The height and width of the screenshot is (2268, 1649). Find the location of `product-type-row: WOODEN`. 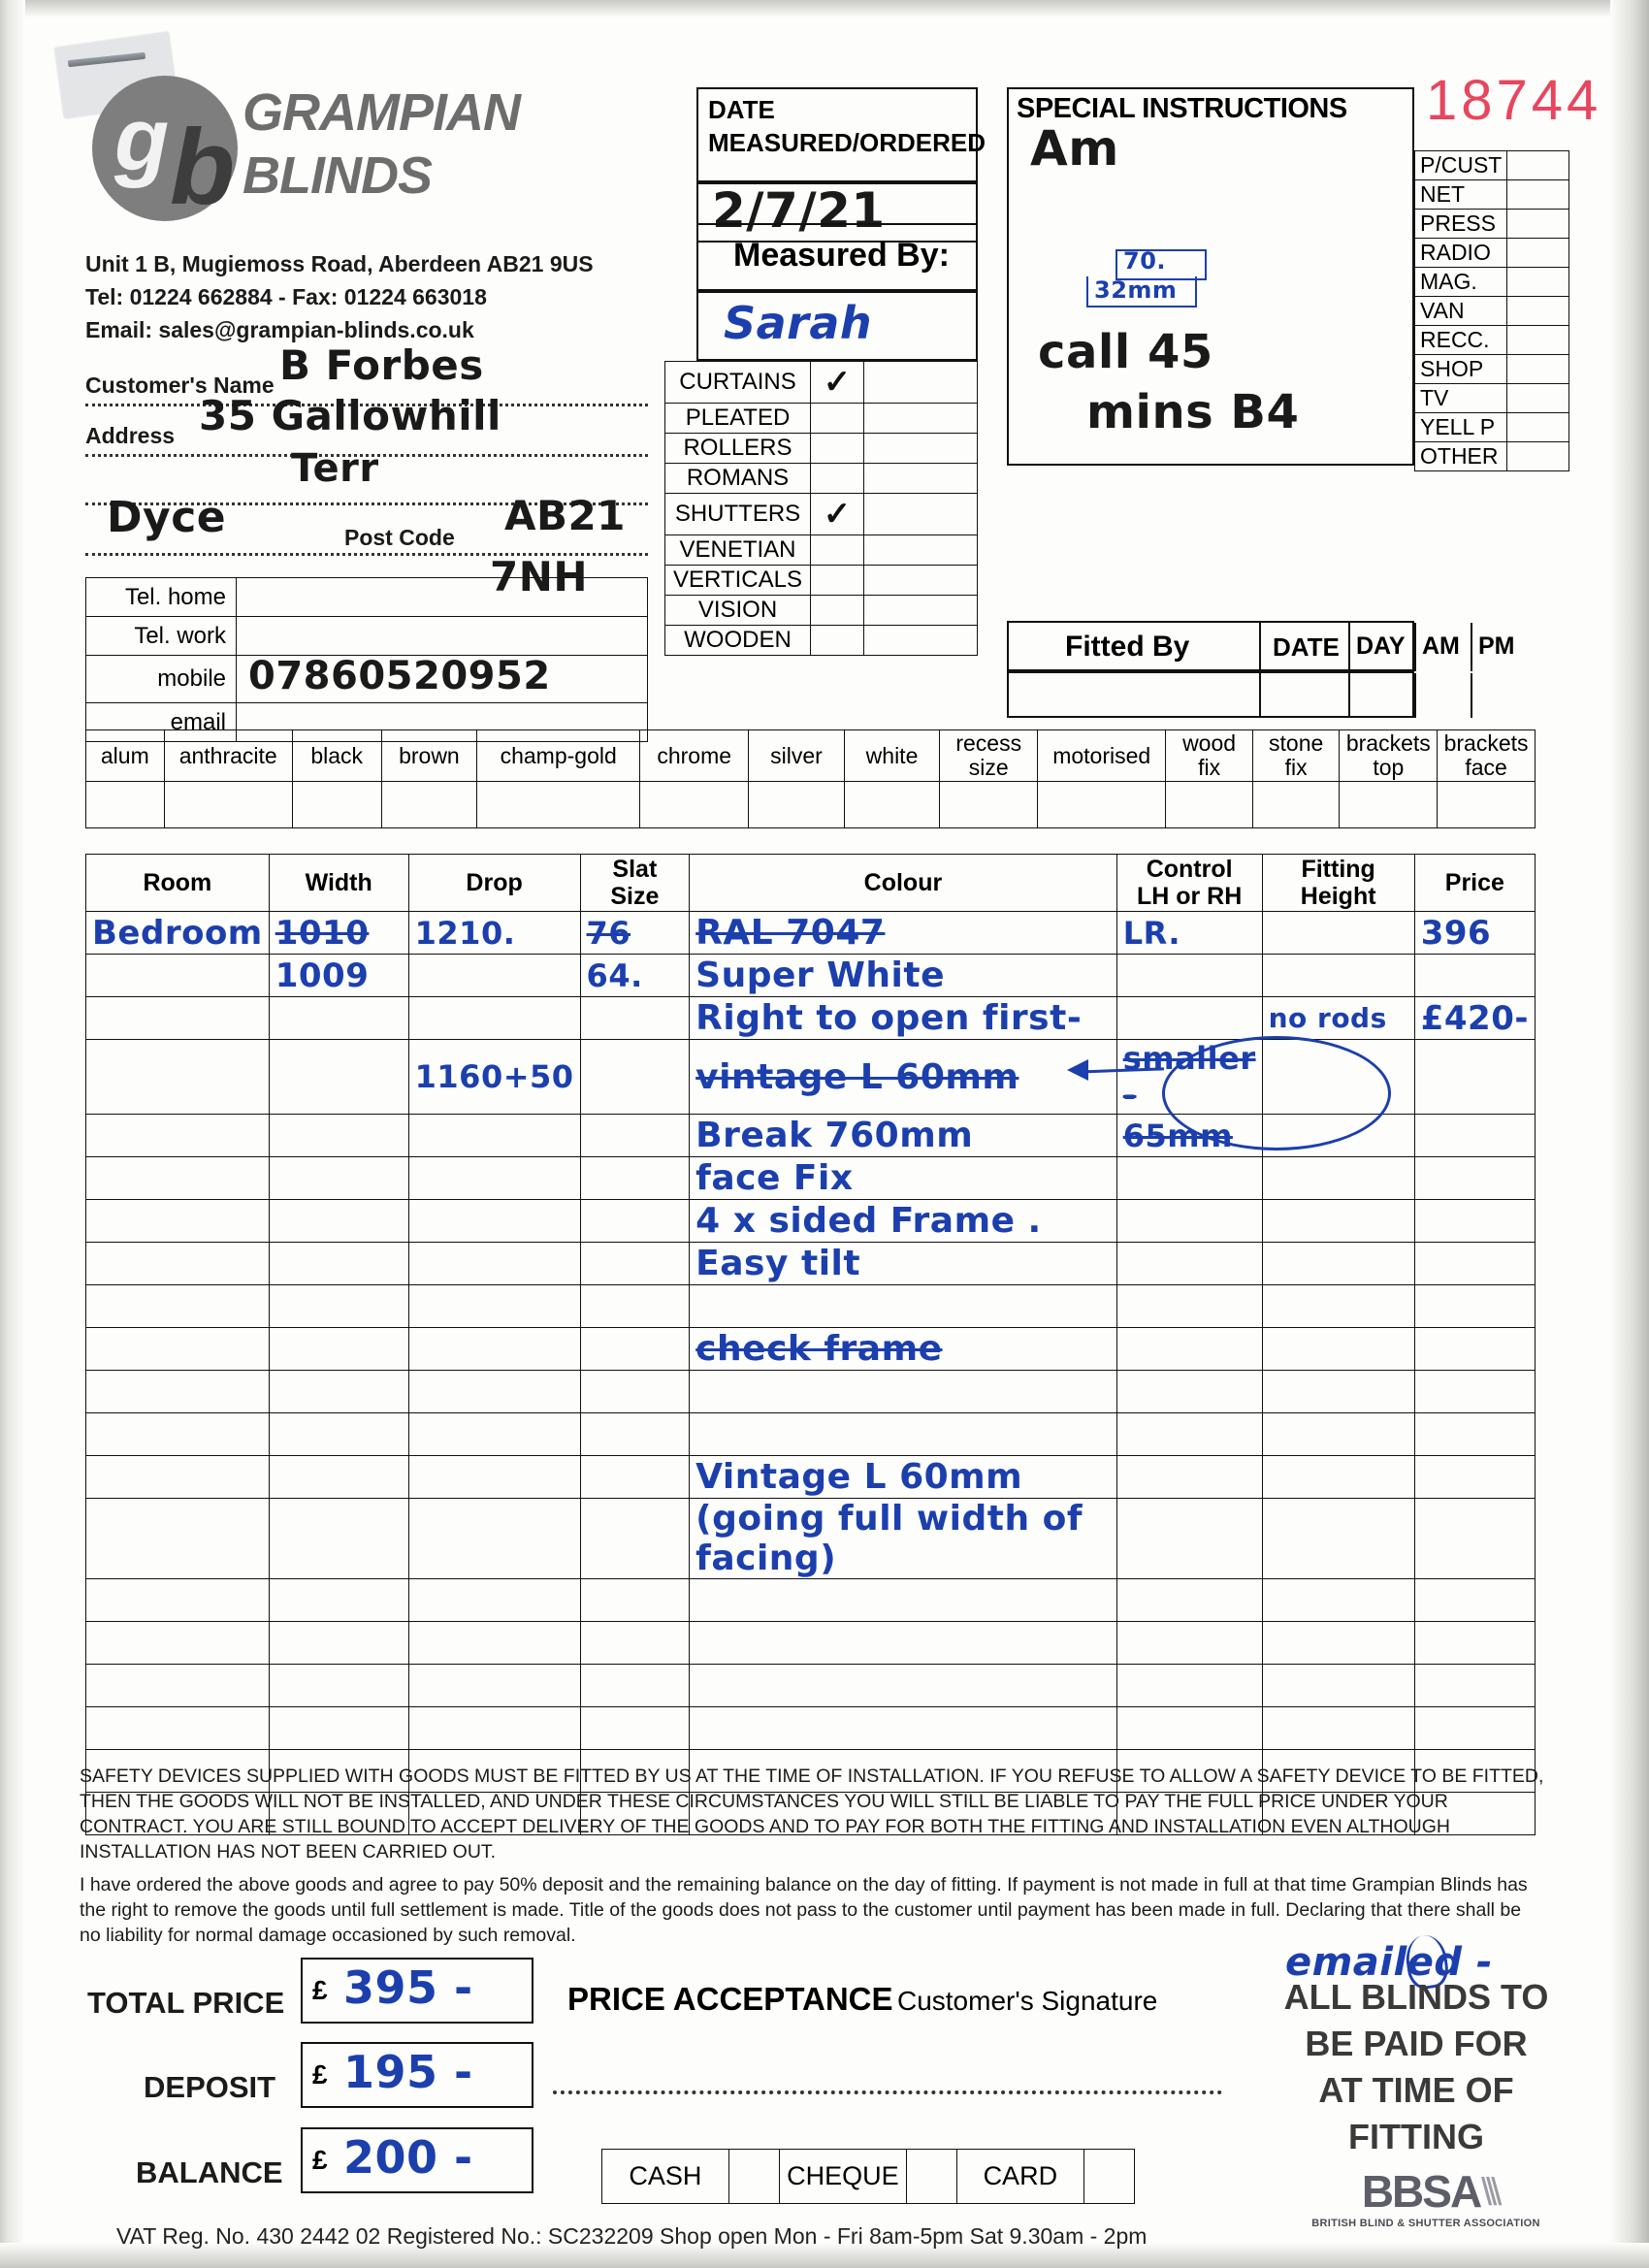

product-type-row: WOODEN is located at coordinates (821, 640).